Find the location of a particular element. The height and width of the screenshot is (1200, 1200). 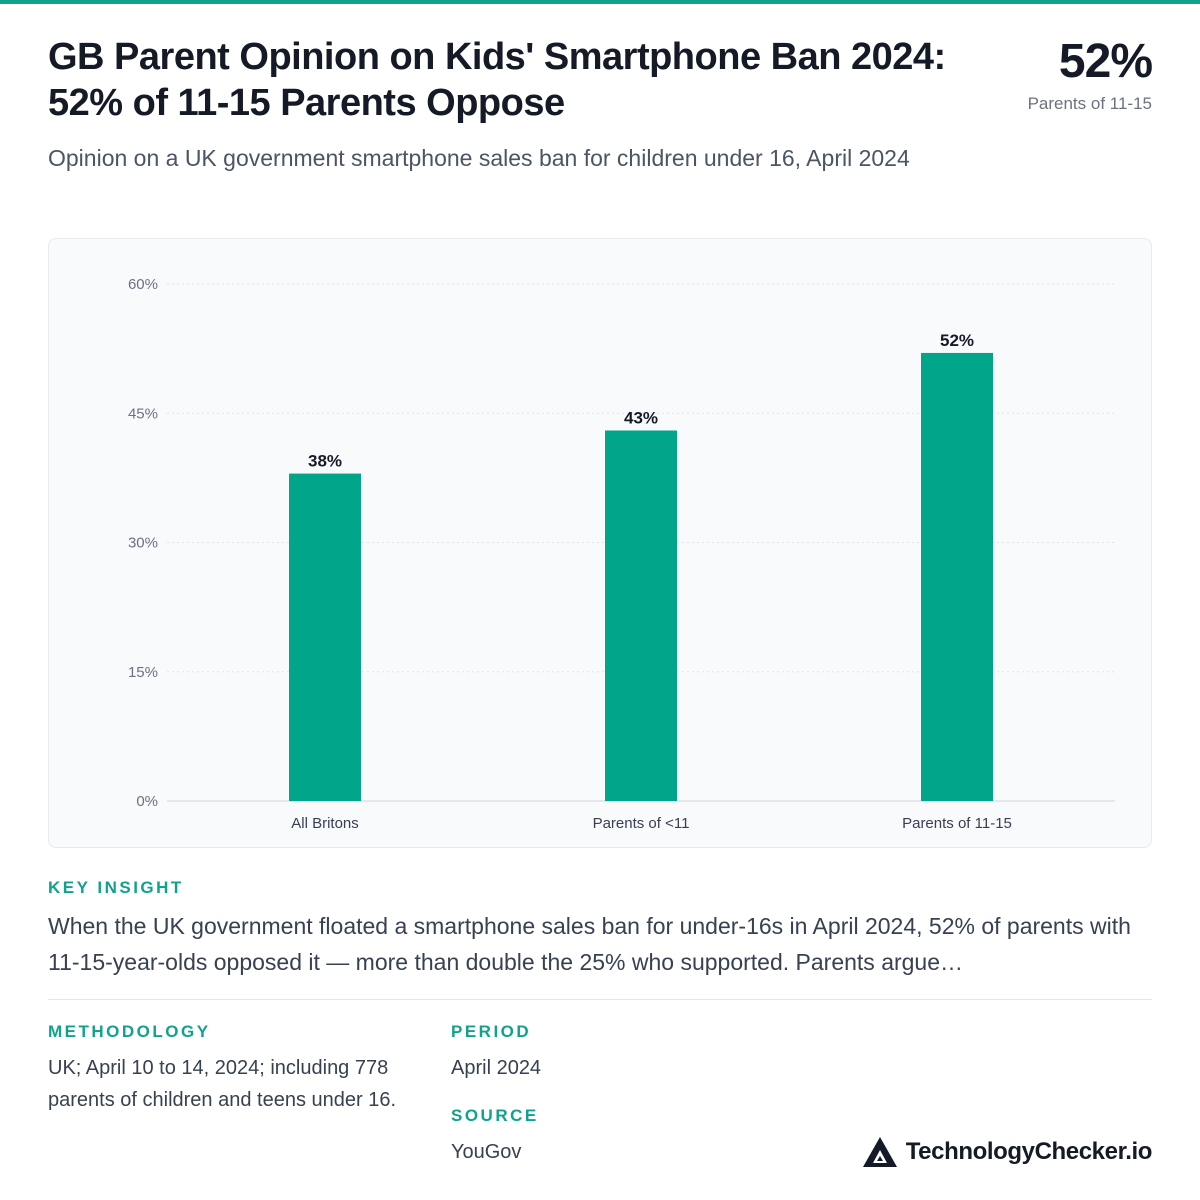

section-divider is located at coordinates (600, 999).